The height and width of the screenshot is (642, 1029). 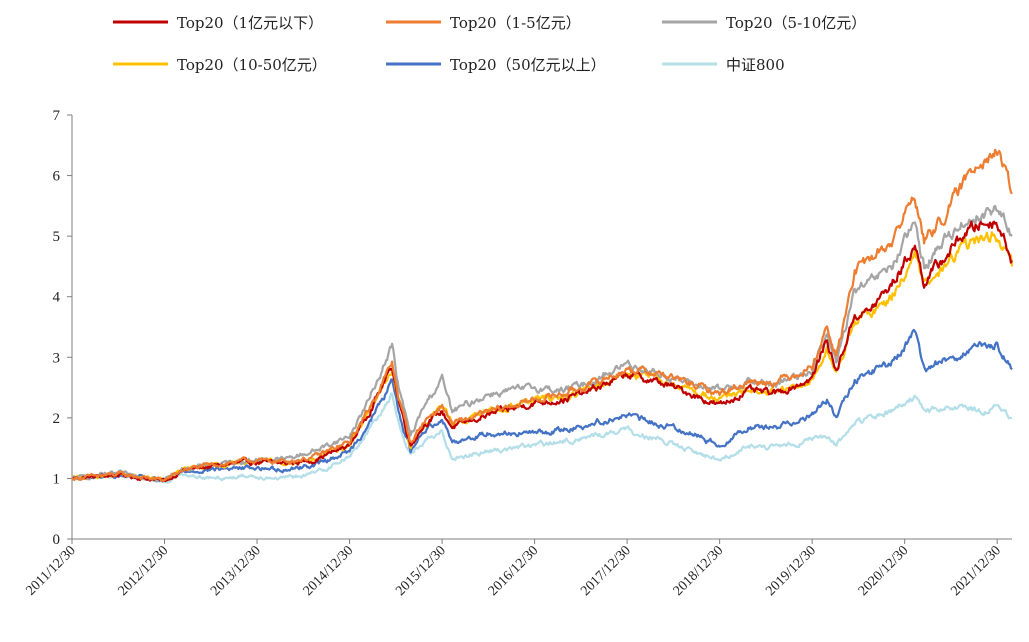 I want to click on y-tick-label: 7, so click(x=57, y=116).